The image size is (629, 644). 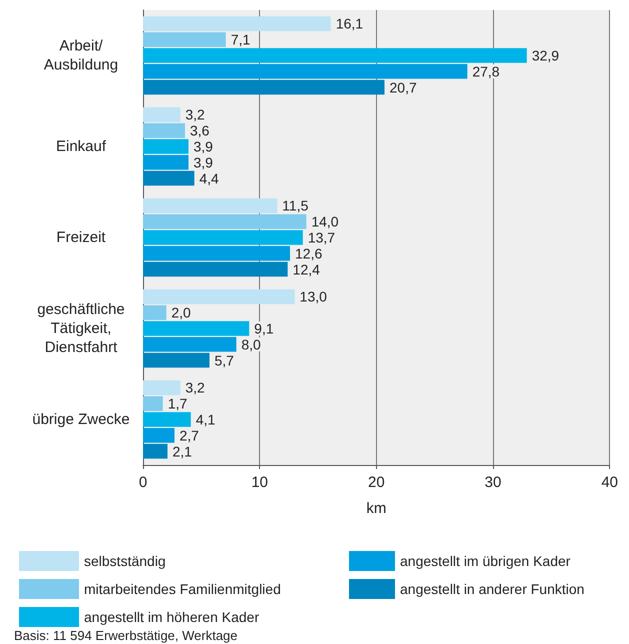 I want to click on x-tick-label: 40, so click(x=609, y=482).